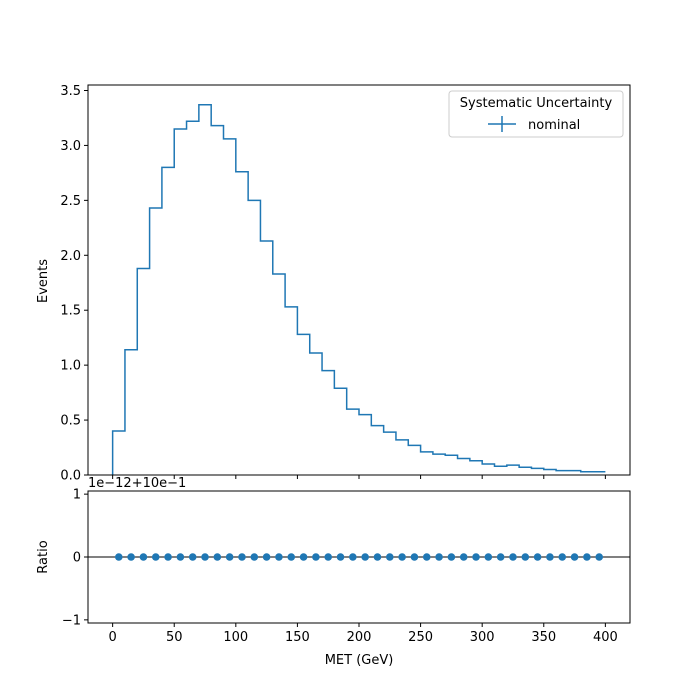 This screenshot has height=700, width=700. Describe the element at coordinates (112, 637) in the screenshot. I see `bottom-x-tick-label: 0` at that location.